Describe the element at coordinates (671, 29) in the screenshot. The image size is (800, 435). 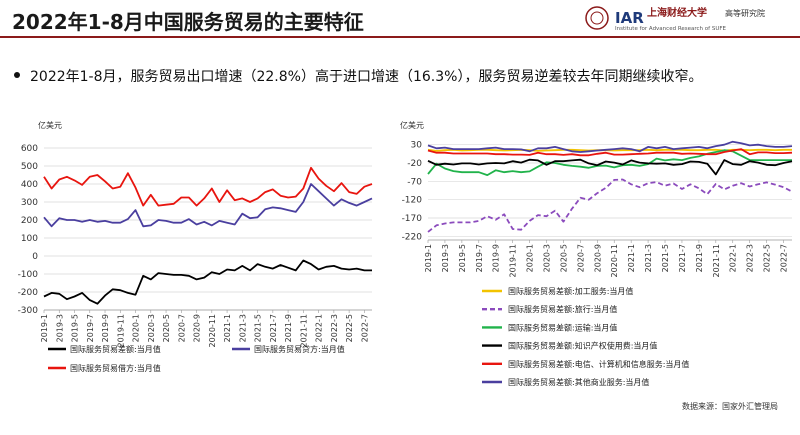
I see `logo-en: Institute for Advanced Research of SUFE` at that location.